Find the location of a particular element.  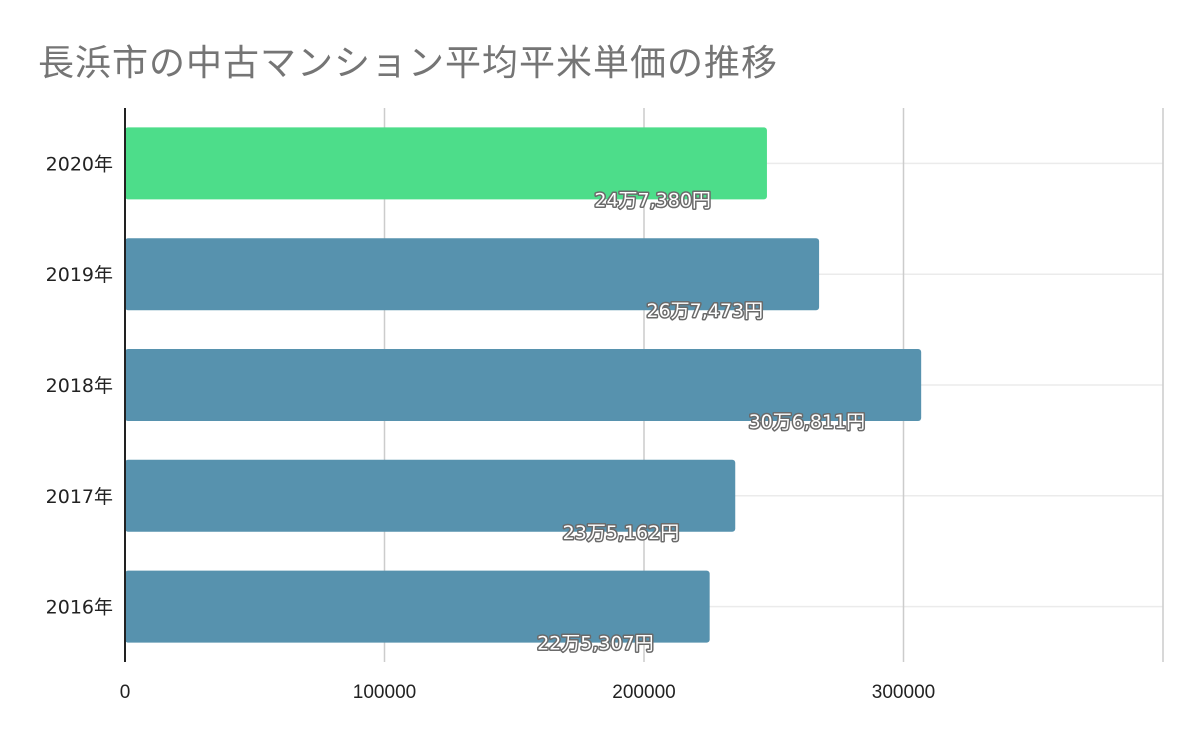

category-label: 2016年 is located at coordinates (79, 608).